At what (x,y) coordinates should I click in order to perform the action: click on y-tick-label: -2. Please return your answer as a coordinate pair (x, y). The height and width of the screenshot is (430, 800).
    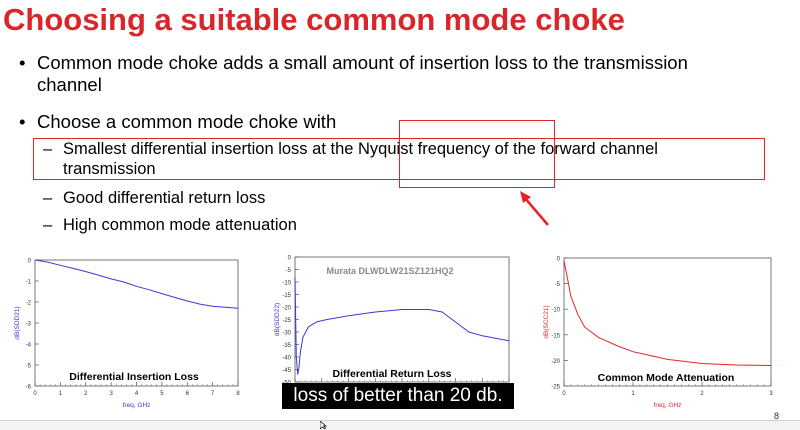
    Looking at the image, I should click on (29, 304).